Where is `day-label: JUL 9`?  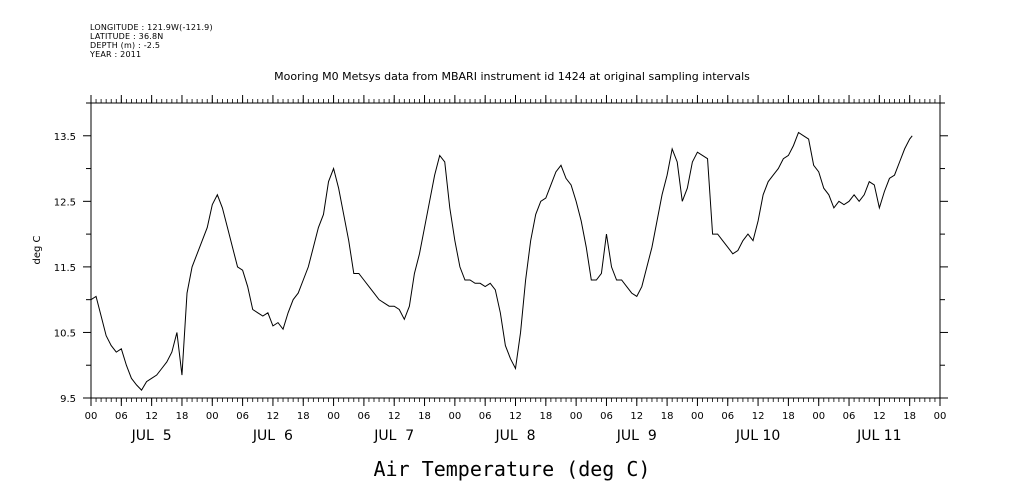
day-label: JUL 9 is located at coordinates (636, 436).